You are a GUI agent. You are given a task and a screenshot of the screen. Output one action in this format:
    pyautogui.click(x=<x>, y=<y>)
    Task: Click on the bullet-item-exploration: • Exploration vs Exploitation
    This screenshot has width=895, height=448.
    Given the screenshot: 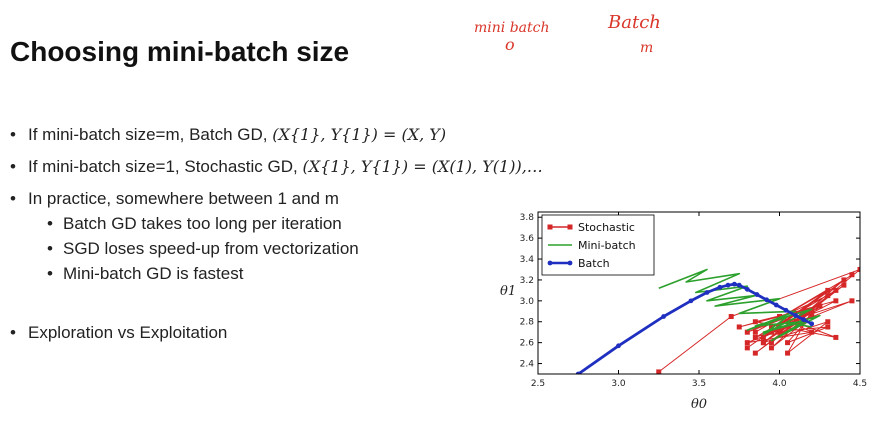 What is the action you would take?
    pyautogui.click(x=119, y=332)
    